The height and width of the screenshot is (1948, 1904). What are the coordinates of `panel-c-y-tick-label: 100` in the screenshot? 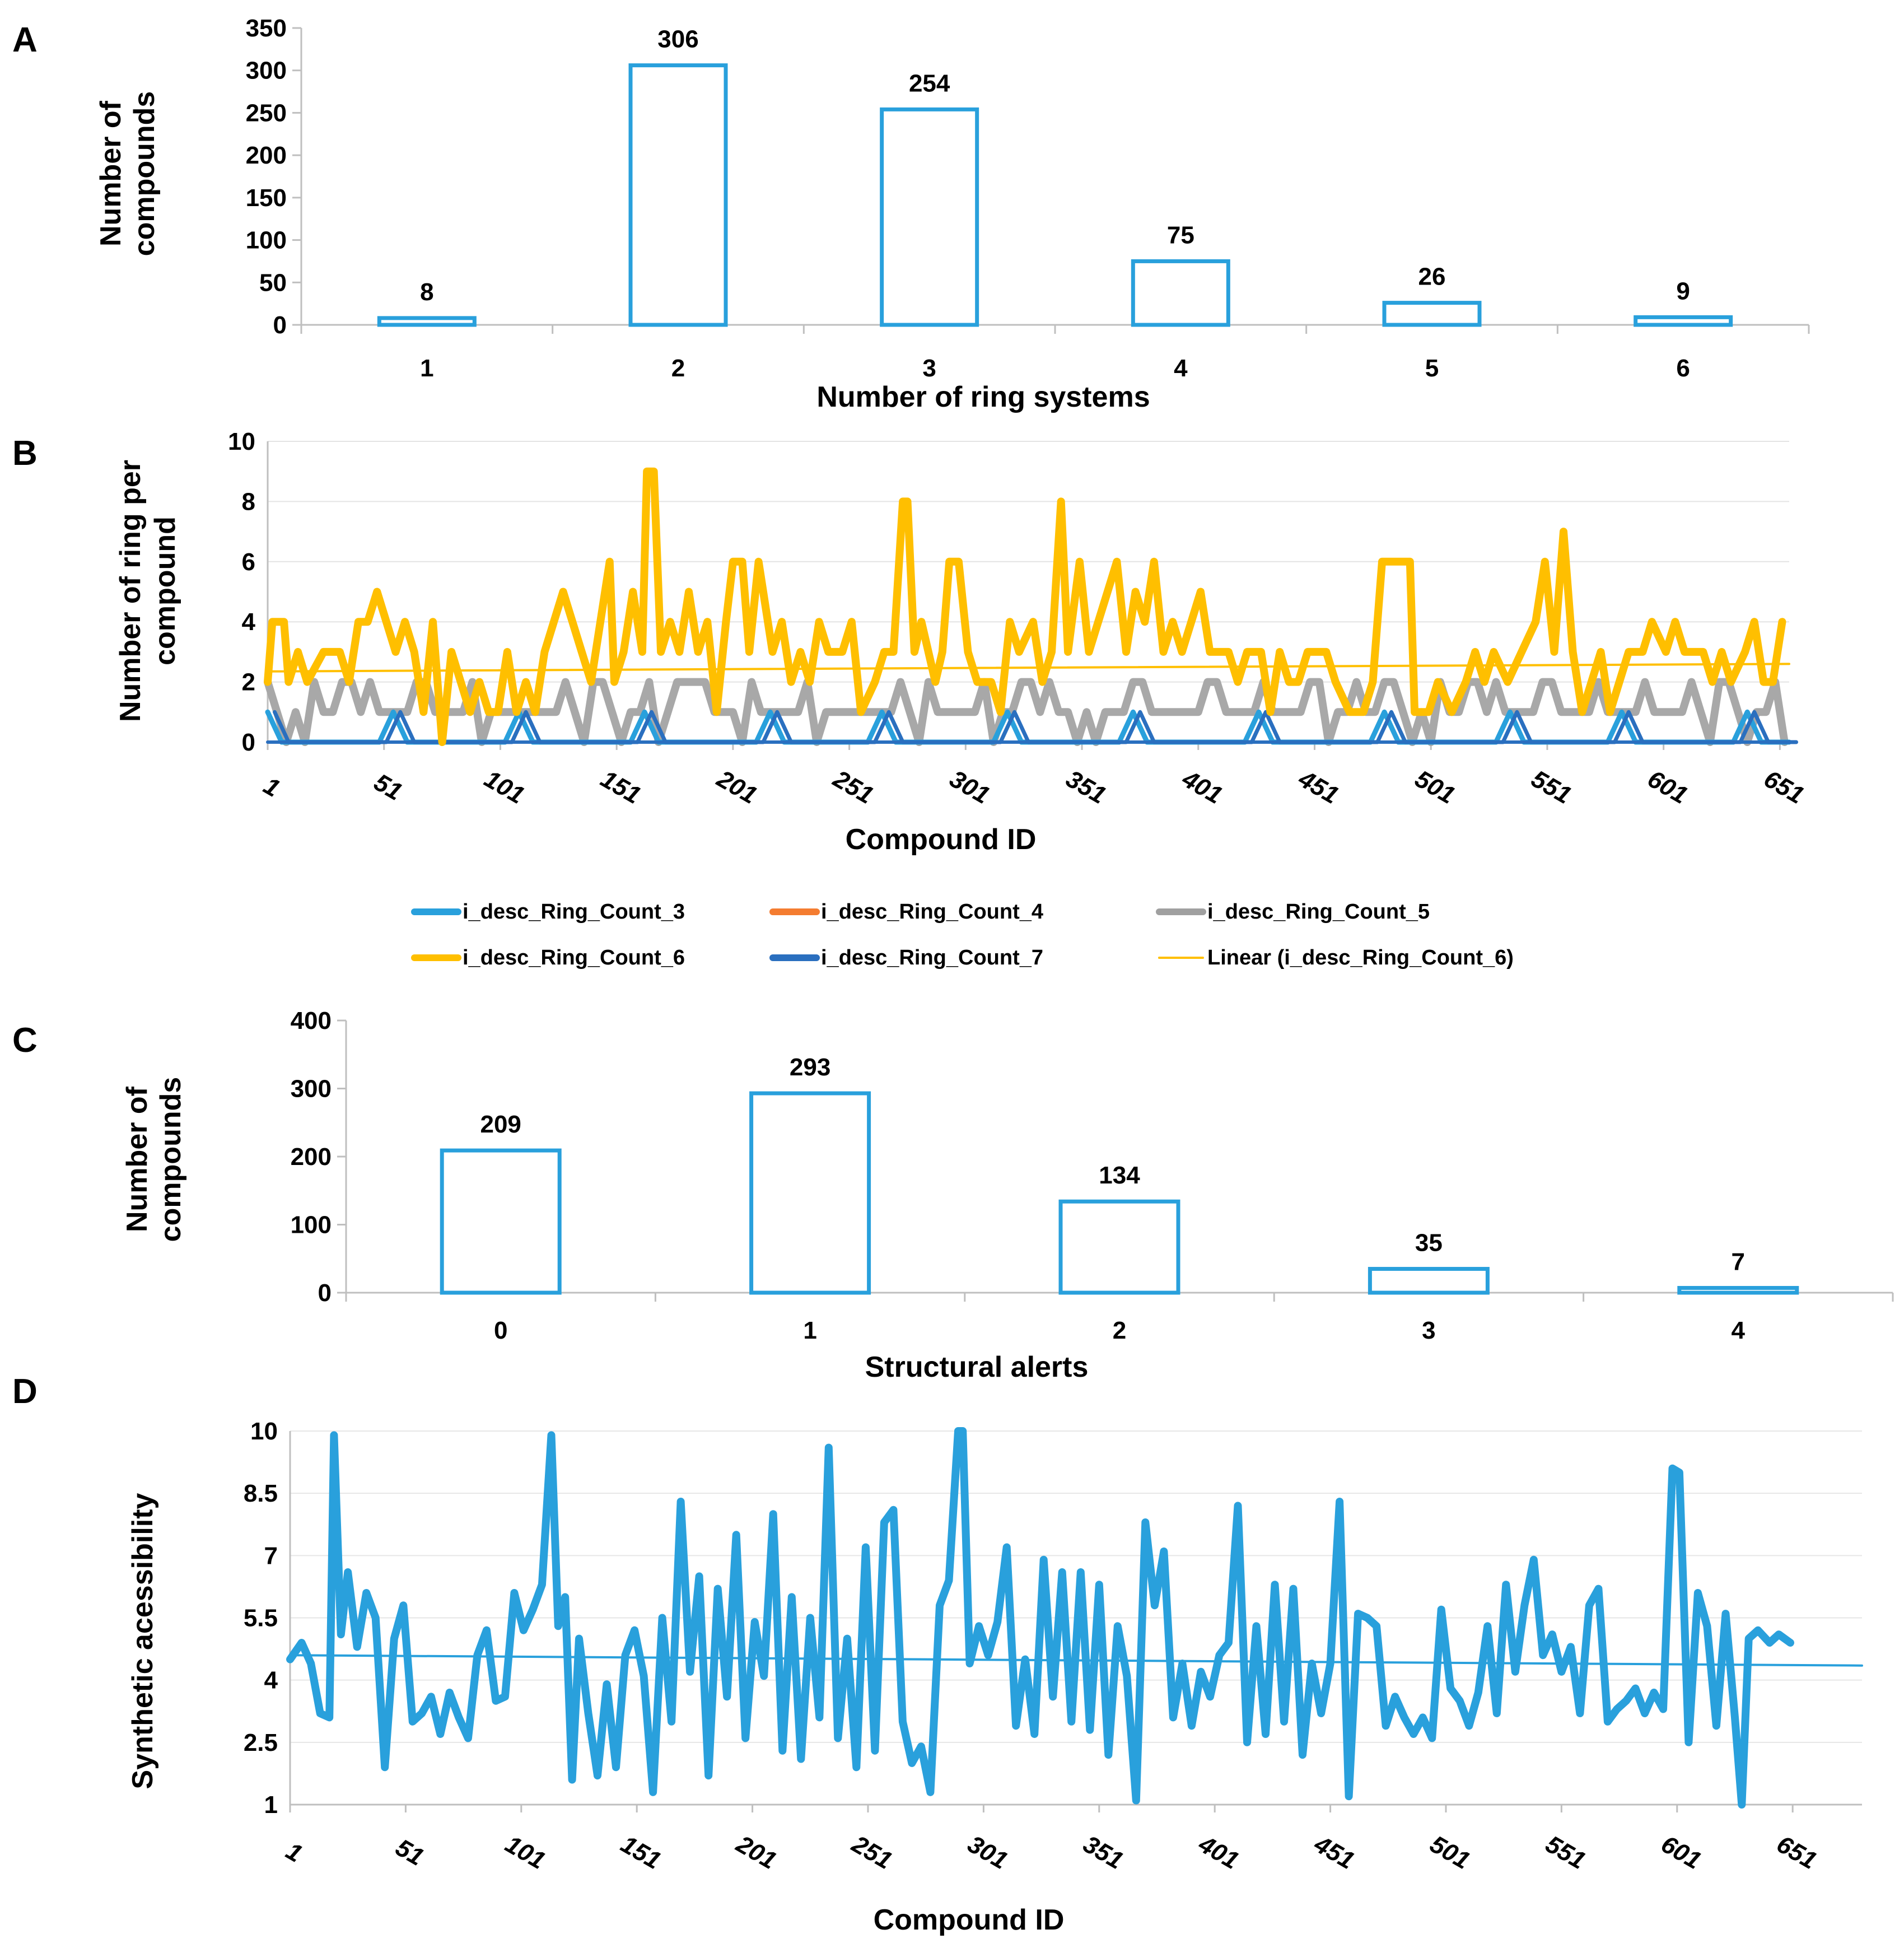 It's located at (312, 1225).